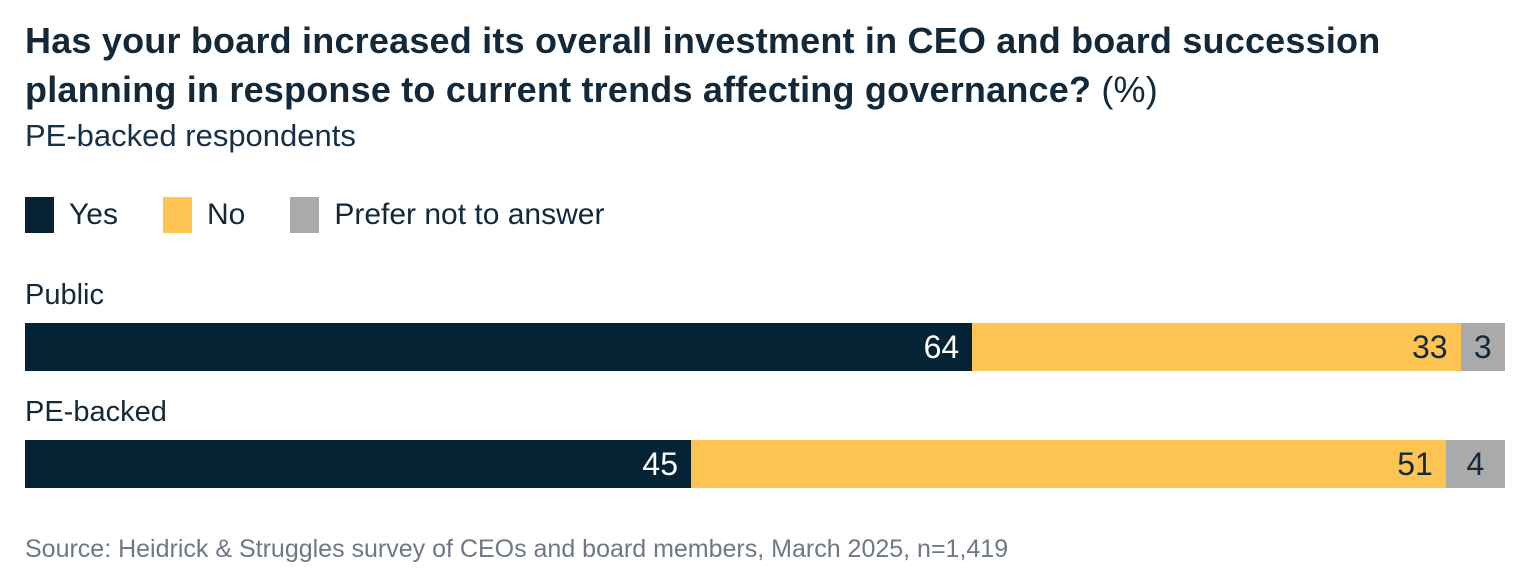 The image size is (1535, 578). I want to click on bar-segment-public-yes: 64, so click(499, 347).